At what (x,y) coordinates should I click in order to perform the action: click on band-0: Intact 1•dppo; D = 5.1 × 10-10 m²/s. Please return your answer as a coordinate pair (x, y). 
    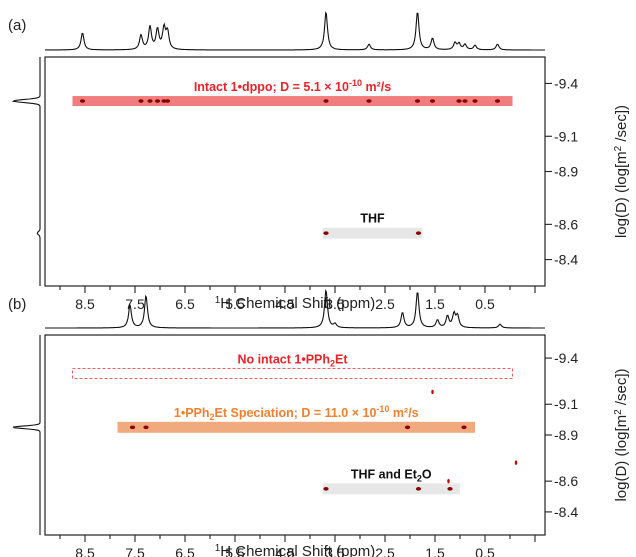
    Looking at the image, I should click on (292, 92).